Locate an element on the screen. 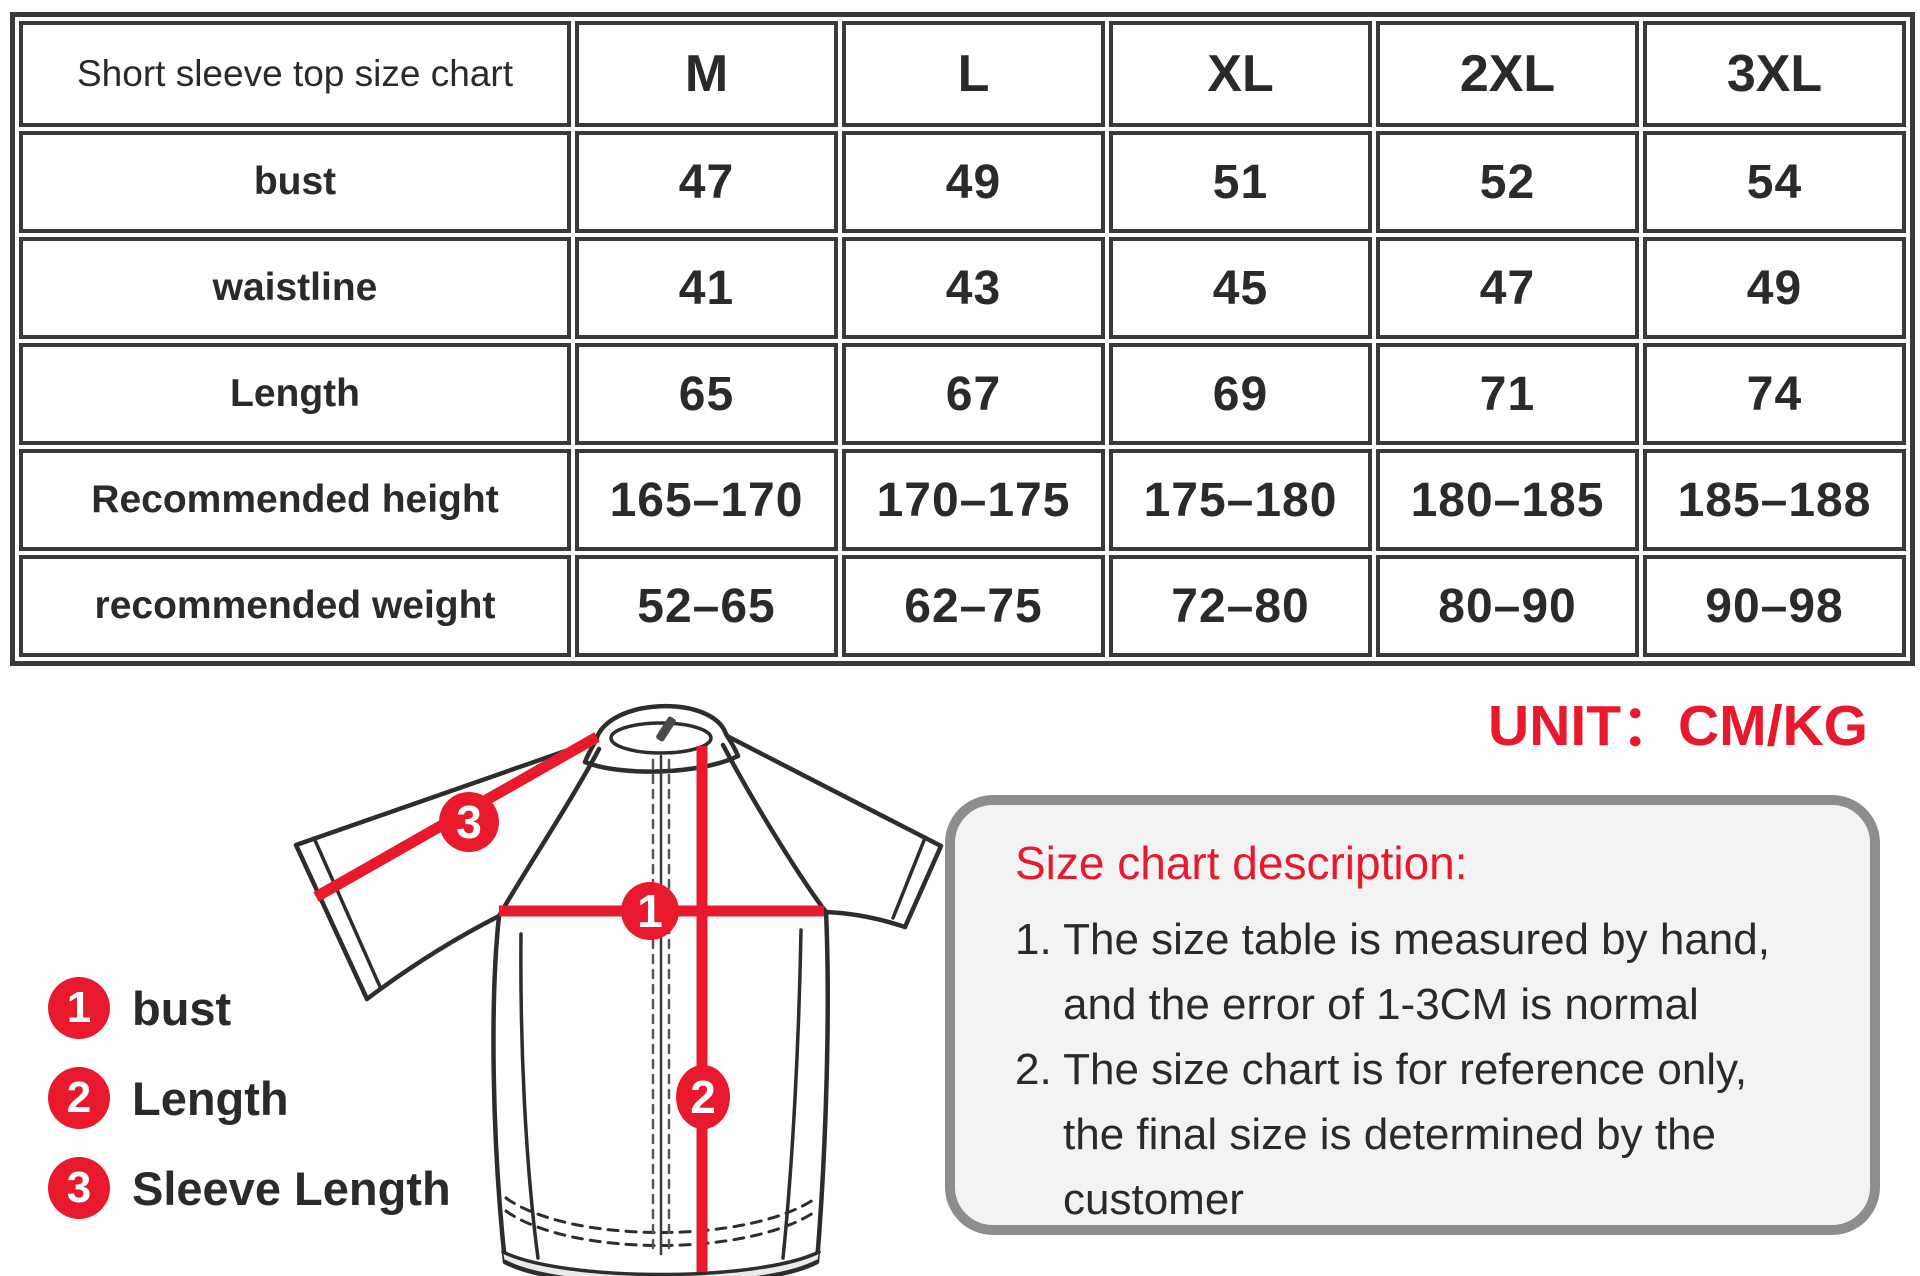  legend-label: Sleeve Length is located at coordinates (291, 1188).